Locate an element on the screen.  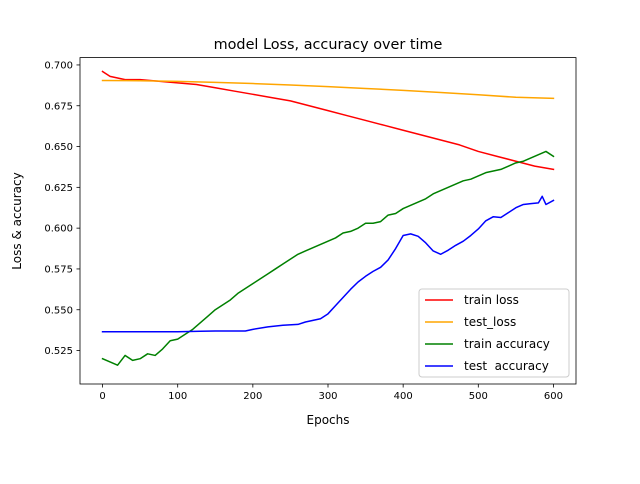
chart-title: model Loss, accuracy over time is located at coordinates (328, 45).